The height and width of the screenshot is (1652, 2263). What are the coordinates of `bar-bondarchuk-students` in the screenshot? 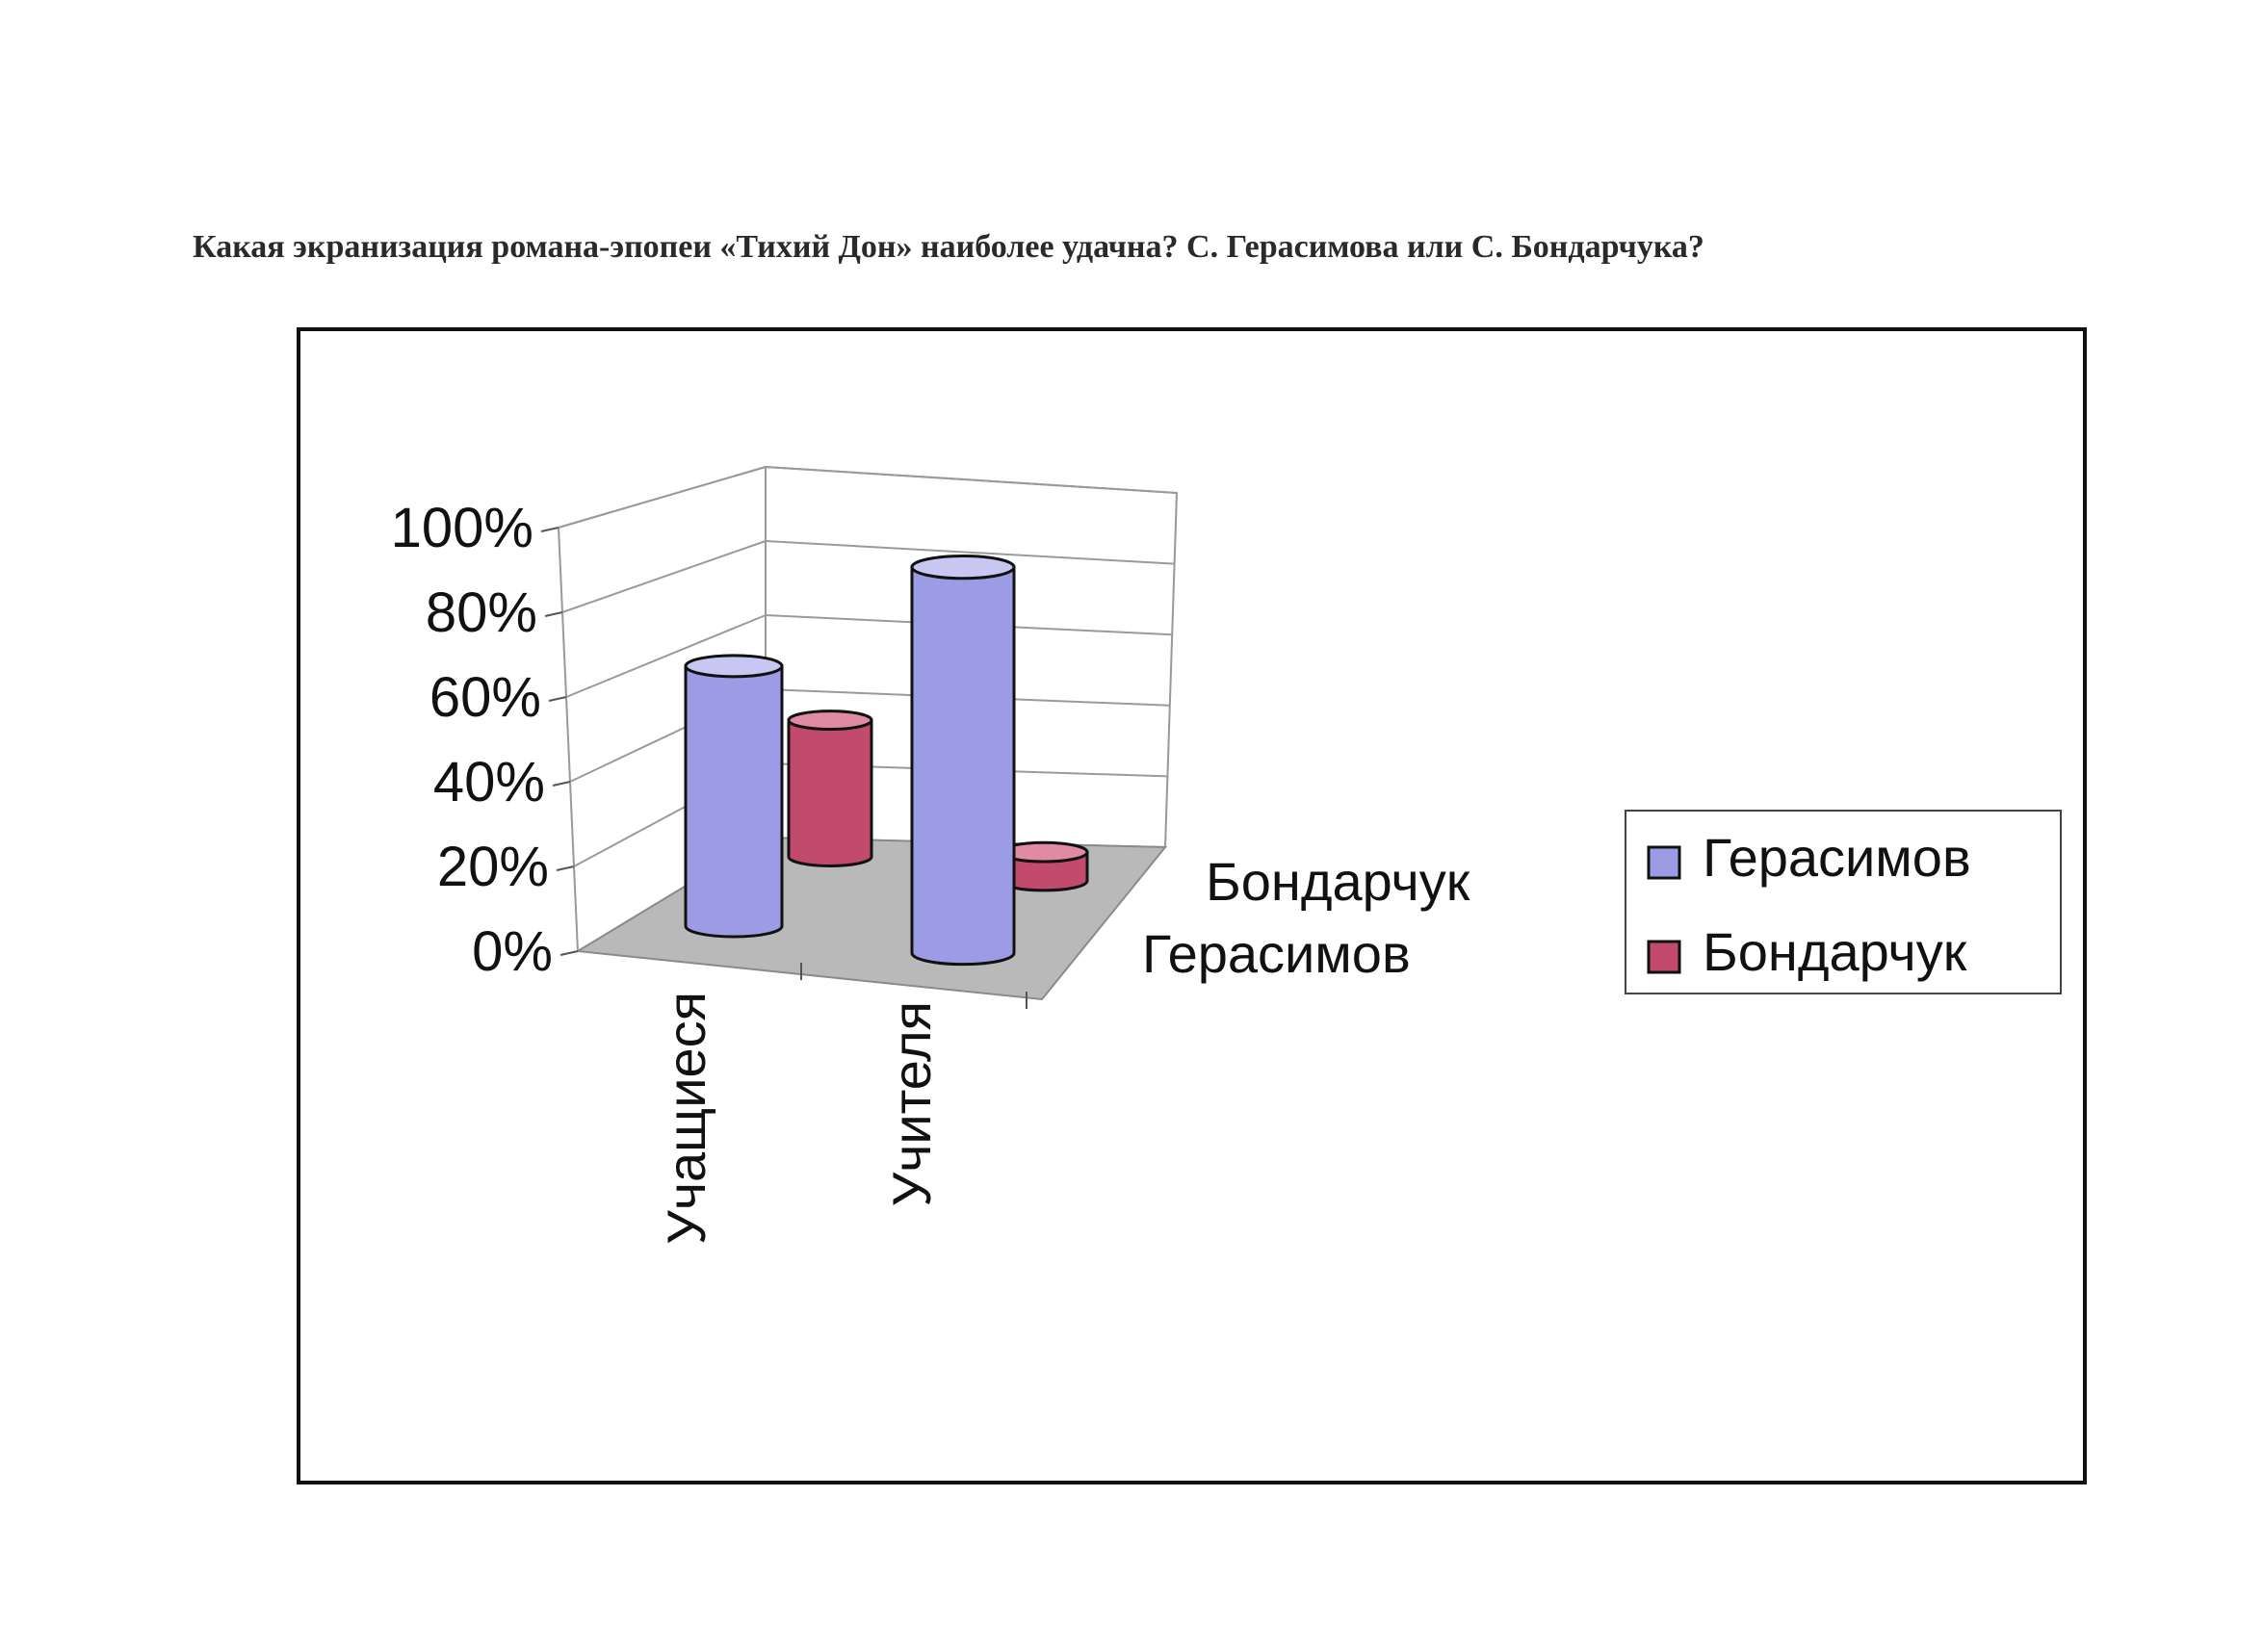 It's located at (830, 788).